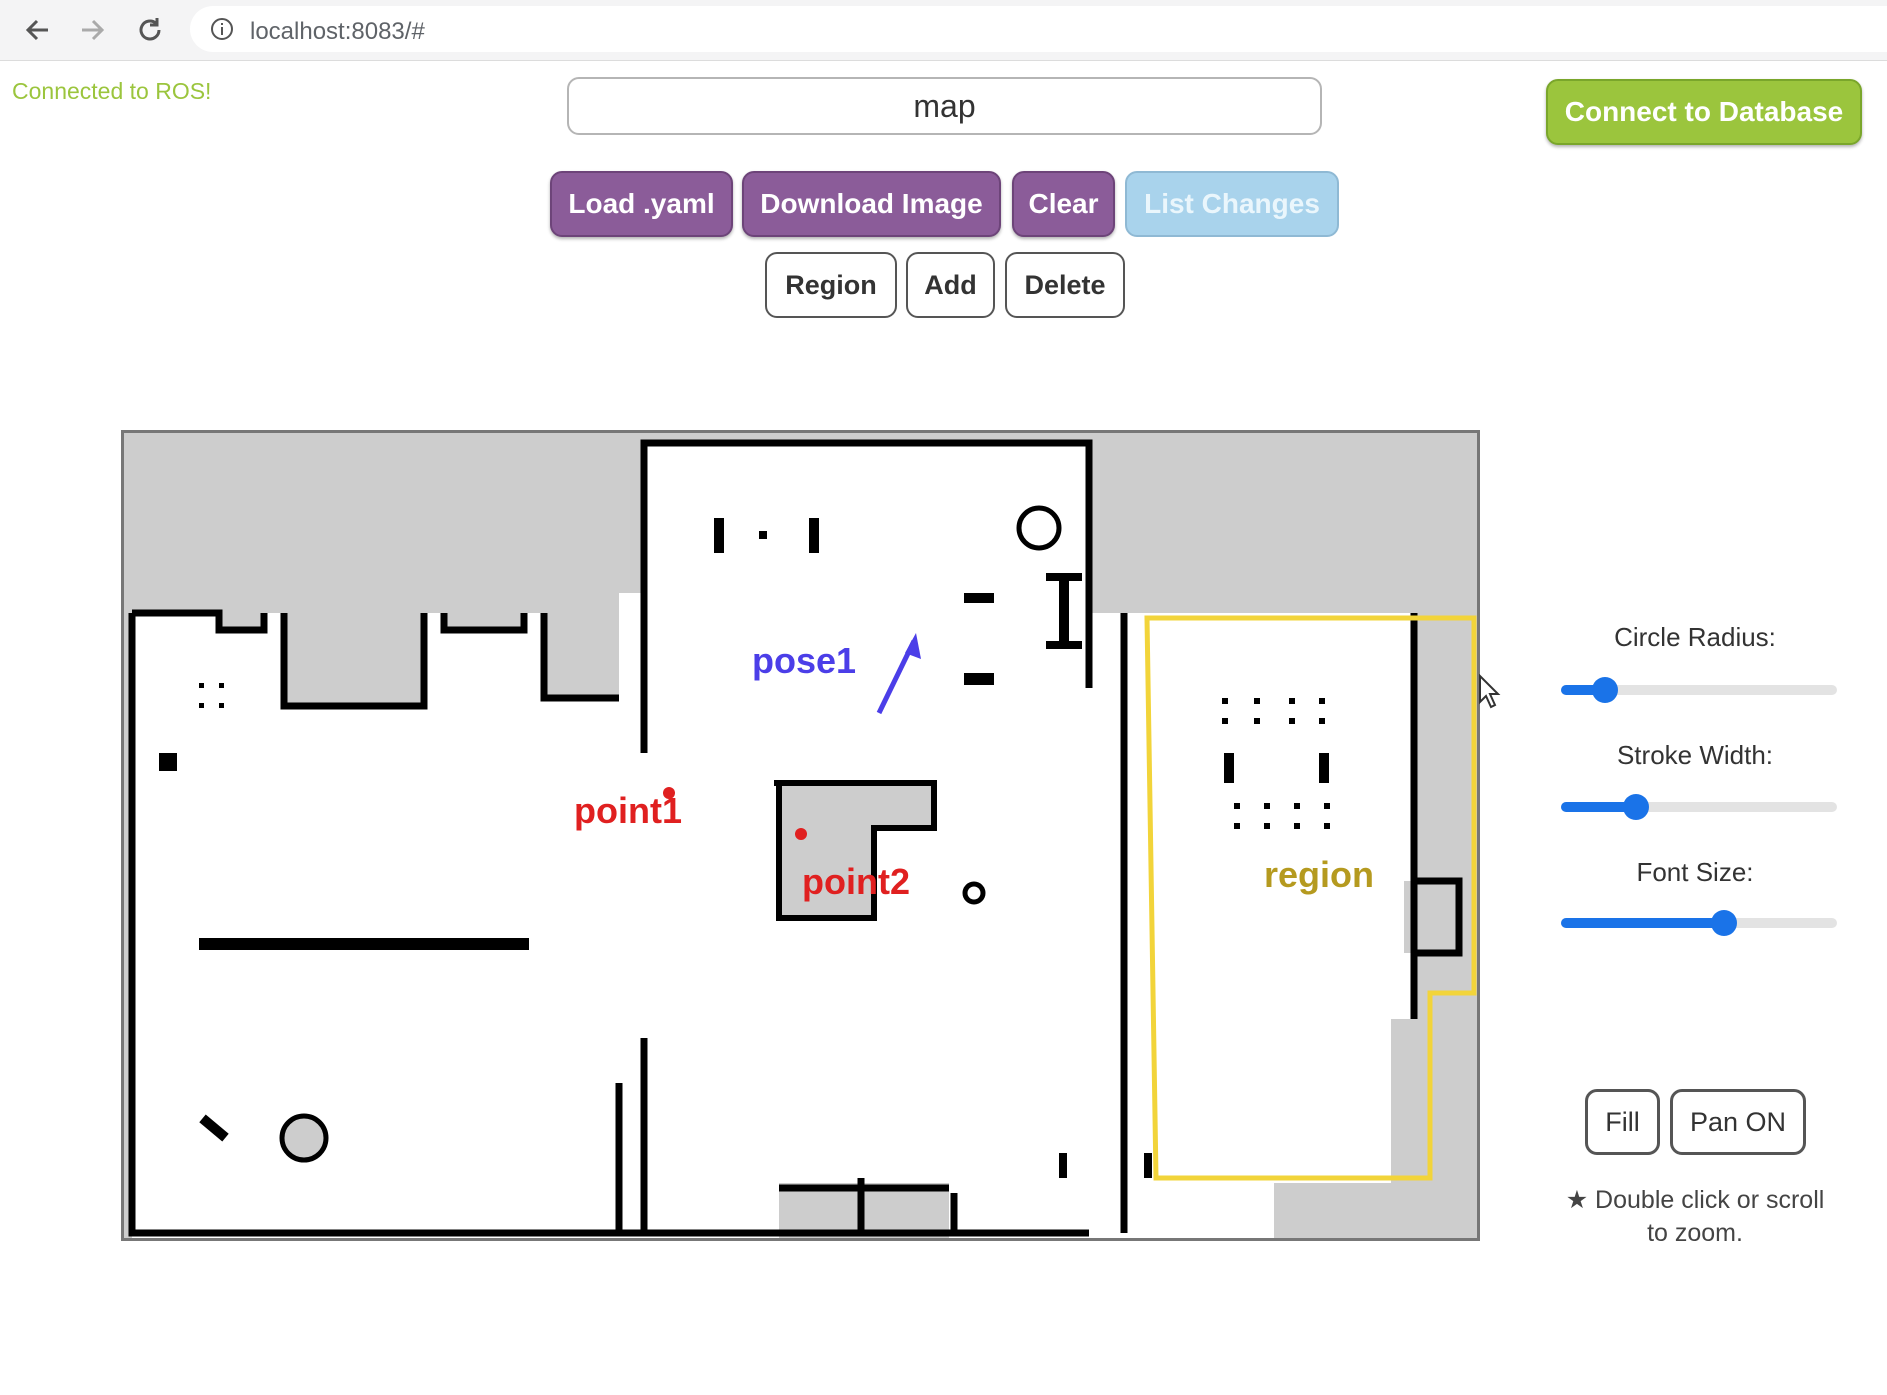 Image resolution: width=1887 pixels, height=1395 pixels. What do you see at coordinates (856, 881) in the screenshot?
I see `point2-label: point2` at bounding box center [856, 881].